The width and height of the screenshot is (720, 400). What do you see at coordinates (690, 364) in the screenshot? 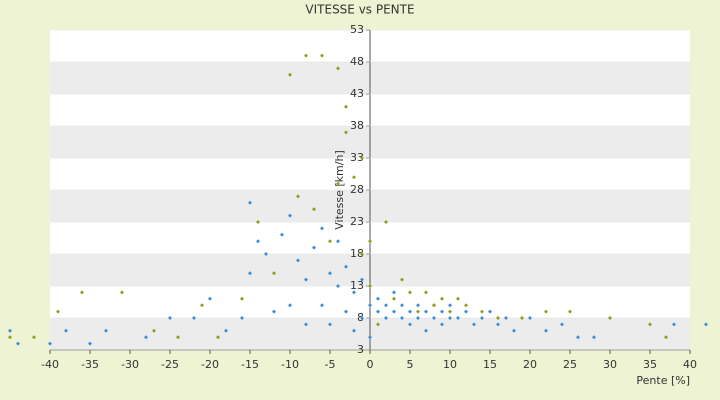
I see `x-tick-label: 40` at bounding box center [690, 364].